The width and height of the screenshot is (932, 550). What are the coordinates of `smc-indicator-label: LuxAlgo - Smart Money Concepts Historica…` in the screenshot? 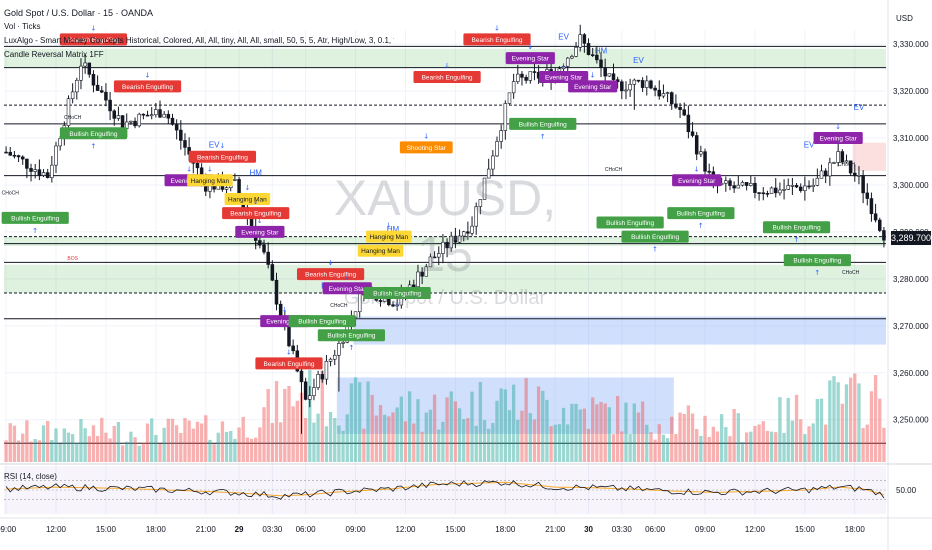 It's located at (199, 40).